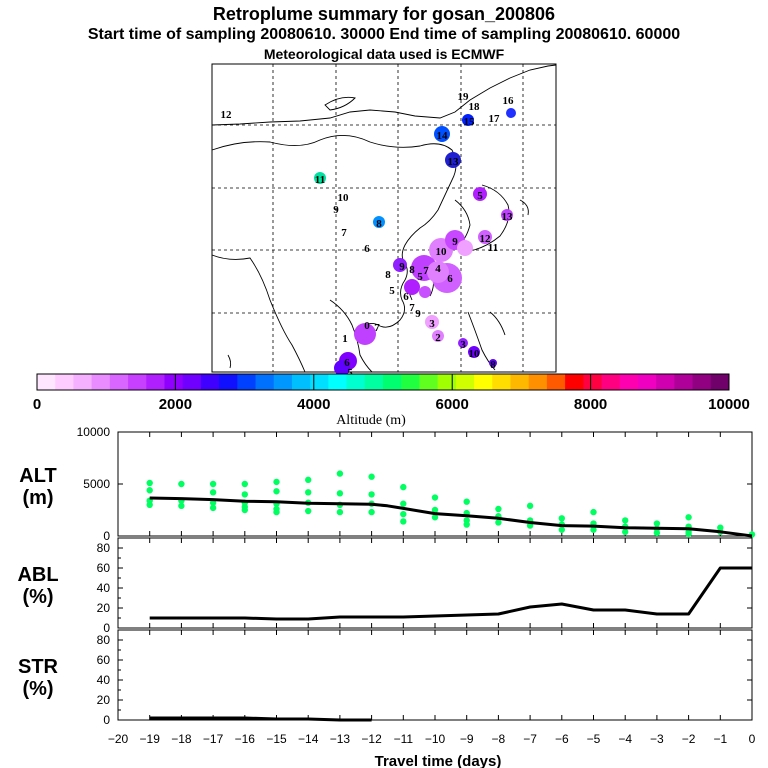  I want to click on altitude-colorbar, so click(383, 382).